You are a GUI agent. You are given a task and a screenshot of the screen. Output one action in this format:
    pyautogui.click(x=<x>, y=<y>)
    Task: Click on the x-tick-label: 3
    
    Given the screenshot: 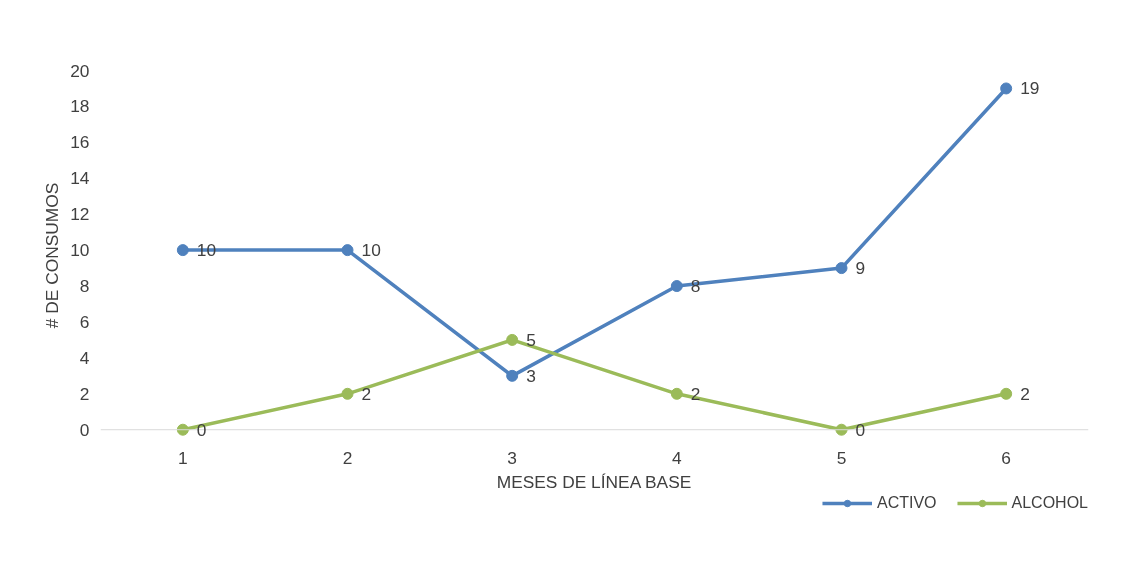 What is the action you would take?
    pyautogui.click(x=512, y=457)
    